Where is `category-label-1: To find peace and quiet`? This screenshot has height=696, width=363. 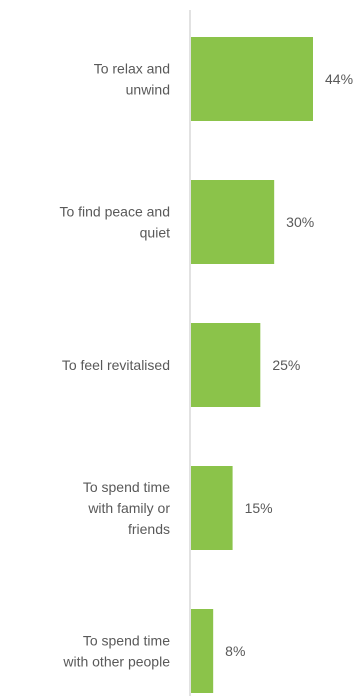
category-label-1: To find peace and quiet is located at coordinates (114, 222).